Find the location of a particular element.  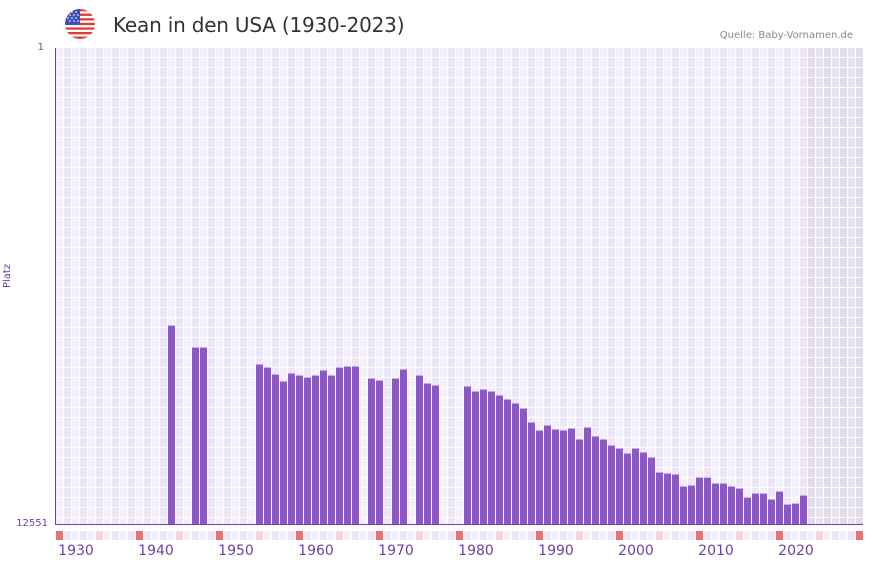

bar-1980 is located at coordinates (475, 457).